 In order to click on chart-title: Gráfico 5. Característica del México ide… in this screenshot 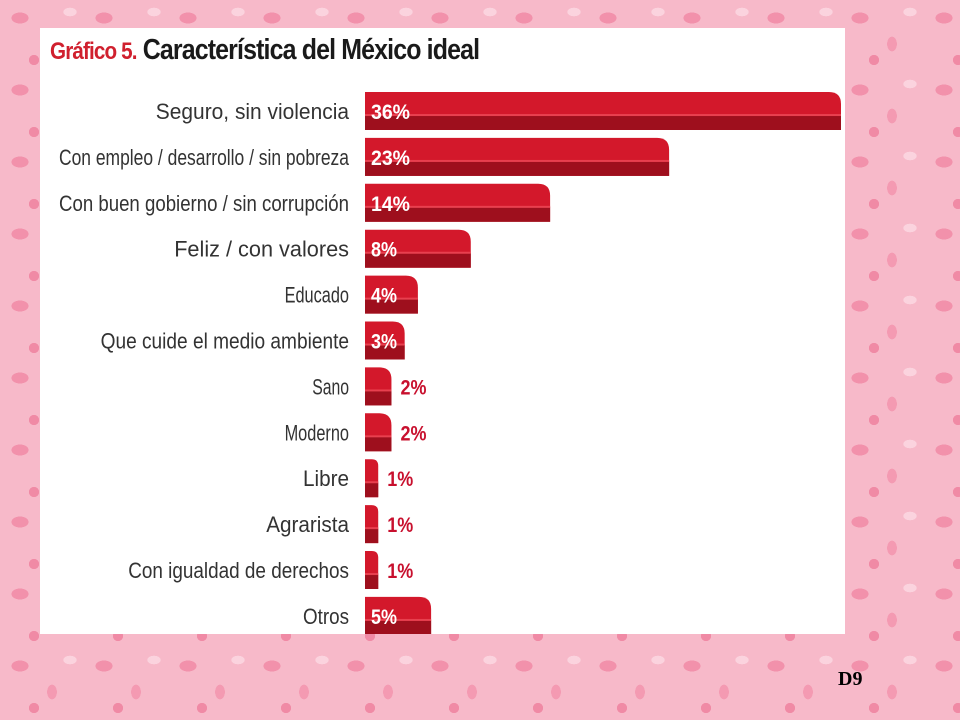, I will do `click(265, 50)`.